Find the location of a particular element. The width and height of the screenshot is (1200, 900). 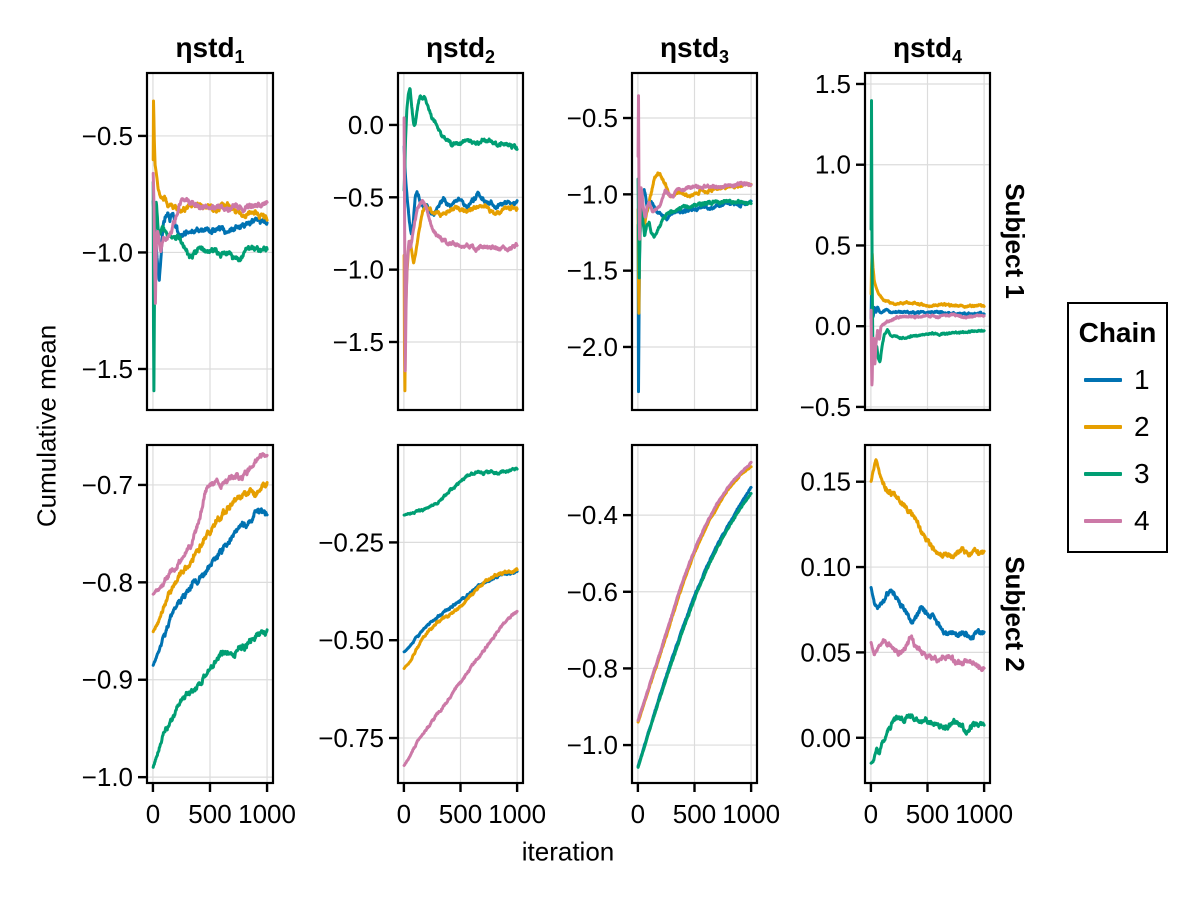

facet-panel-r1-c3: 0.15 0.10 0.05 0.00 0 500 1000 is located at coordinates (906, 636).